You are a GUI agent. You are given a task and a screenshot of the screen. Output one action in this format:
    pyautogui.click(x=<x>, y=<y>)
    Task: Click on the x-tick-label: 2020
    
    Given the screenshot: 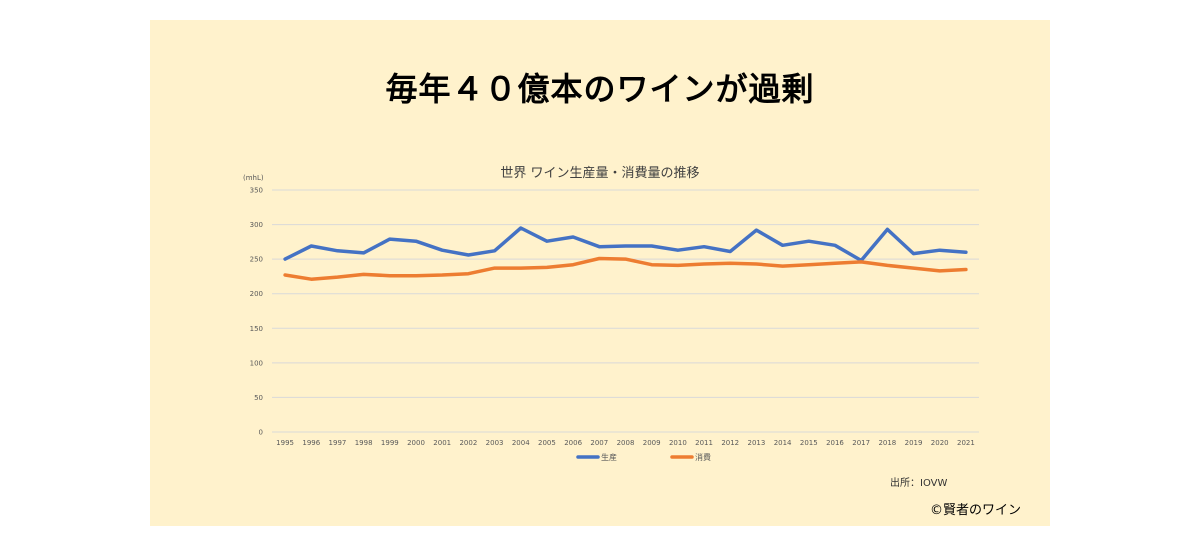 What is the action you would take?
    pyautogui.click(x=940, y=443)
    